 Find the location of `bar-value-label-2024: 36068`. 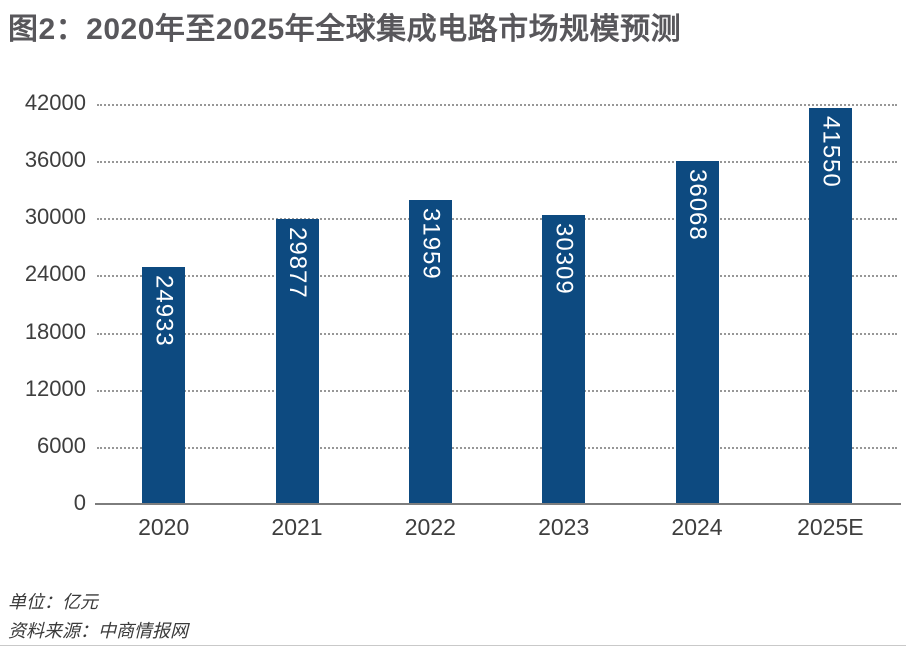

bar-value-label-2024: 36068 is located at coordinates (697, 204).